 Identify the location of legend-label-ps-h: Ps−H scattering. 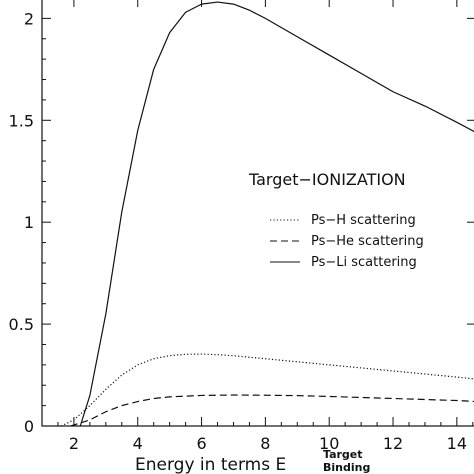
(363, 220).